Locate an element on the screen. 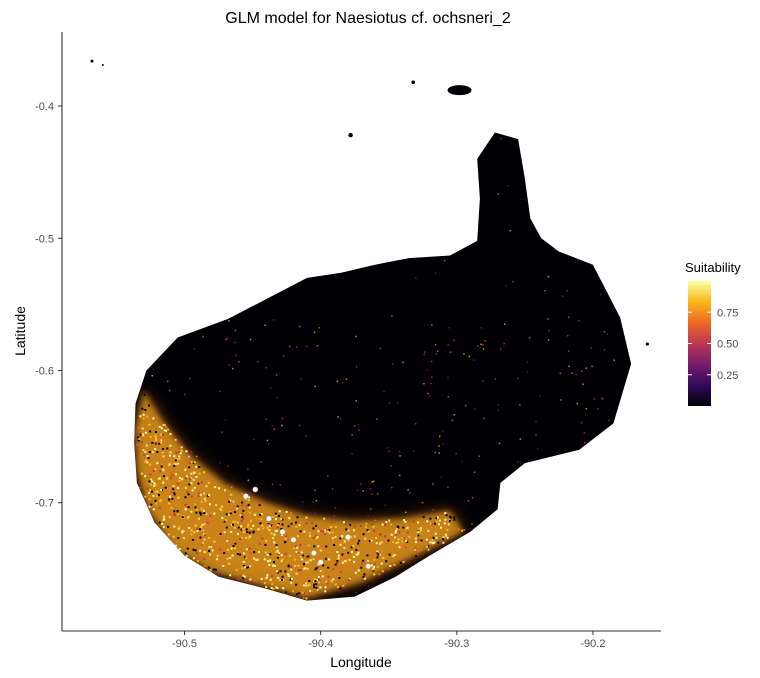 The height and width of the screenshot is (678, 760). x-tick-label: -90.3 is located at coordinates (456, 644).